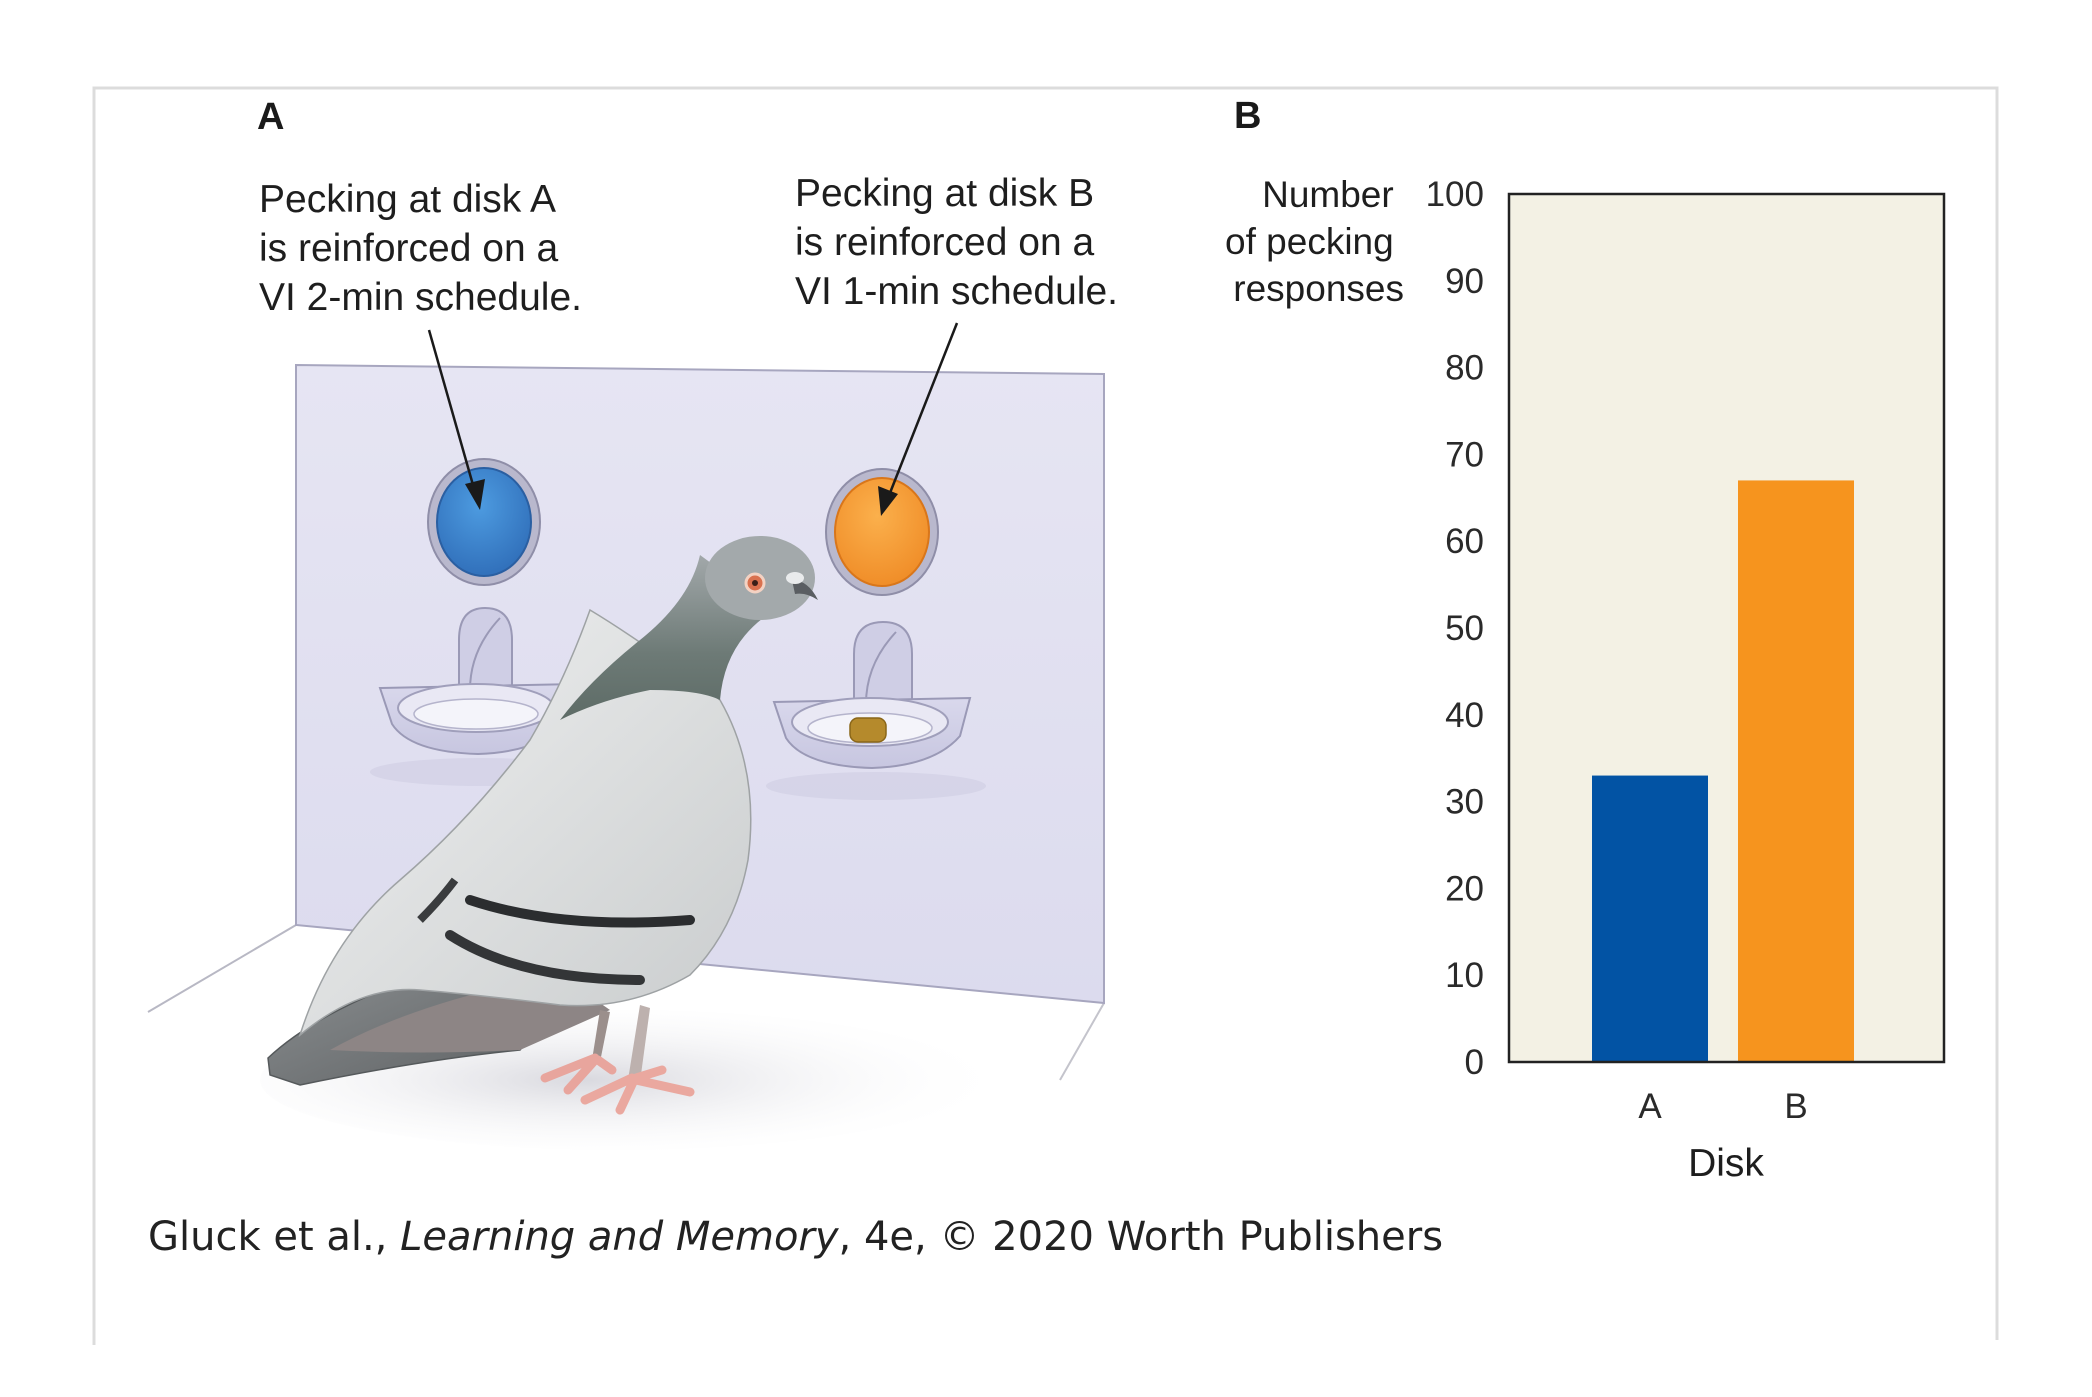 This screenshot has width=2092, height=1397. What do you see at coordinates (1328, 194) in the screenshot?
I see `y-axis-label-line-1: Number` at bounding box center [1328, 194].